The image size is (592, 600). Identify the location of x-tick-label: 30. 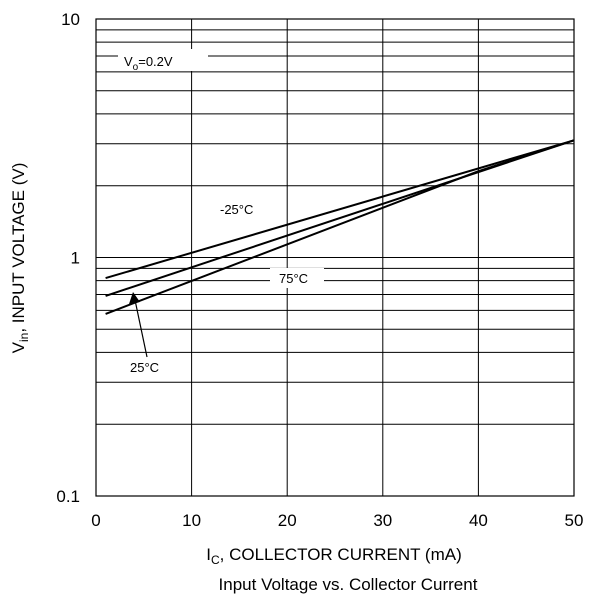
(382, 520).